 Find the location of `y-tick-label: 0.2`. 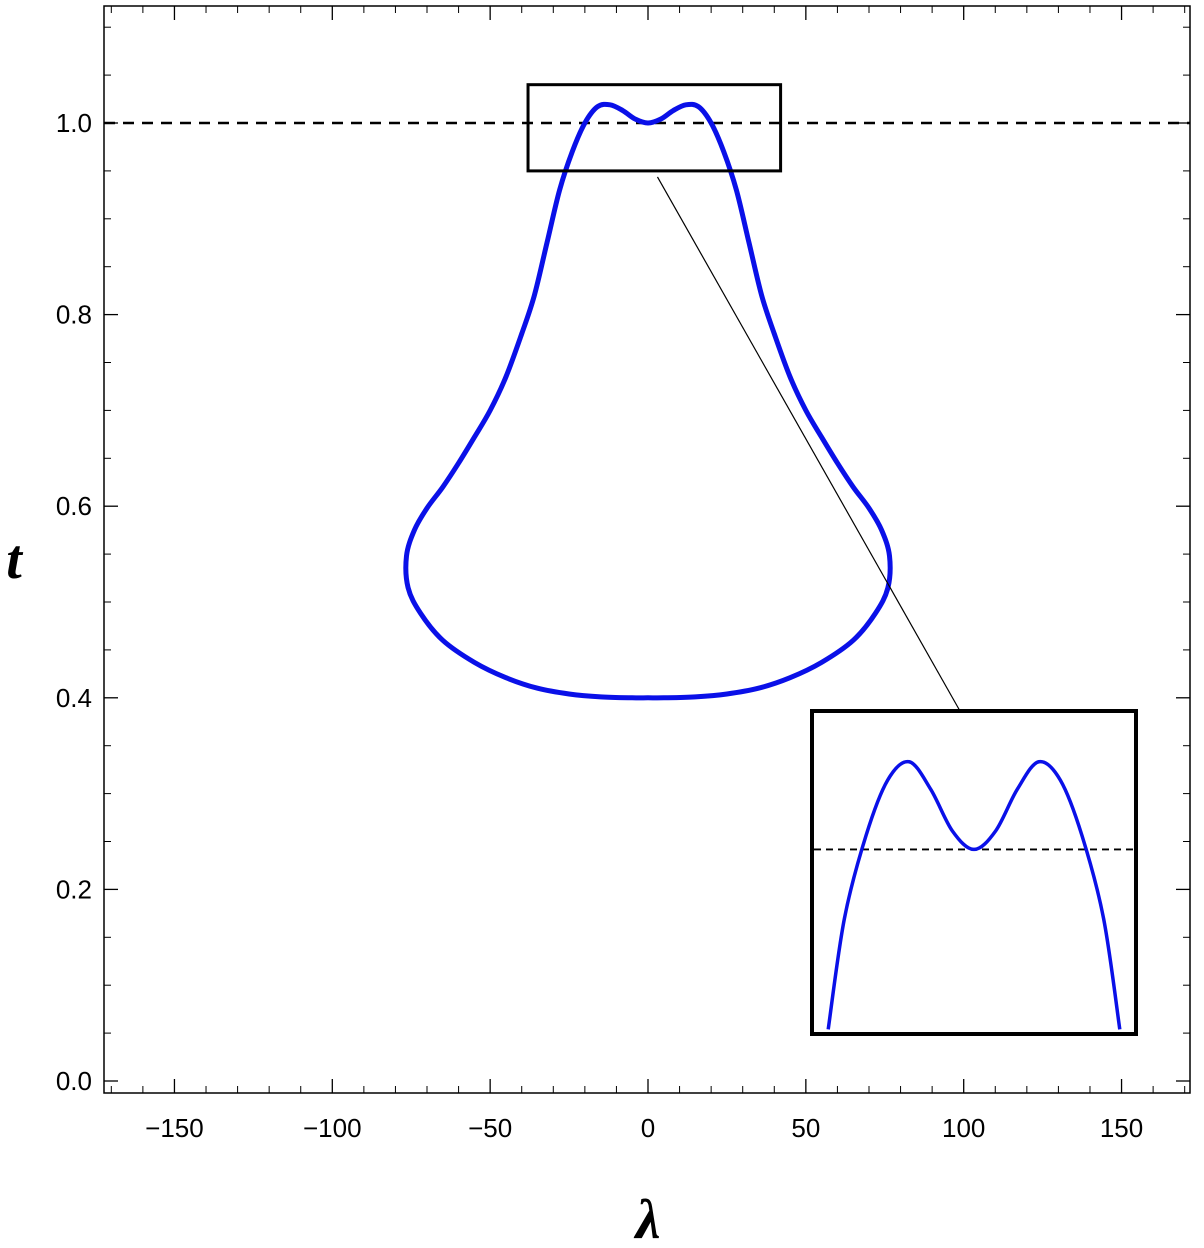

y-tick-label: 0.2 is located at coordinates (74, 889).